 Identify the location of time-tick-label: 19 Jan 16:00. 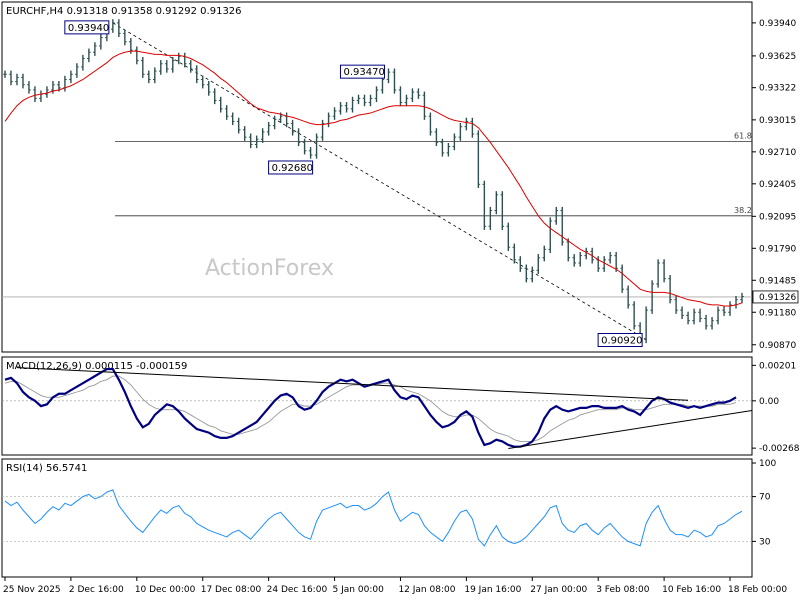
(492, 590).